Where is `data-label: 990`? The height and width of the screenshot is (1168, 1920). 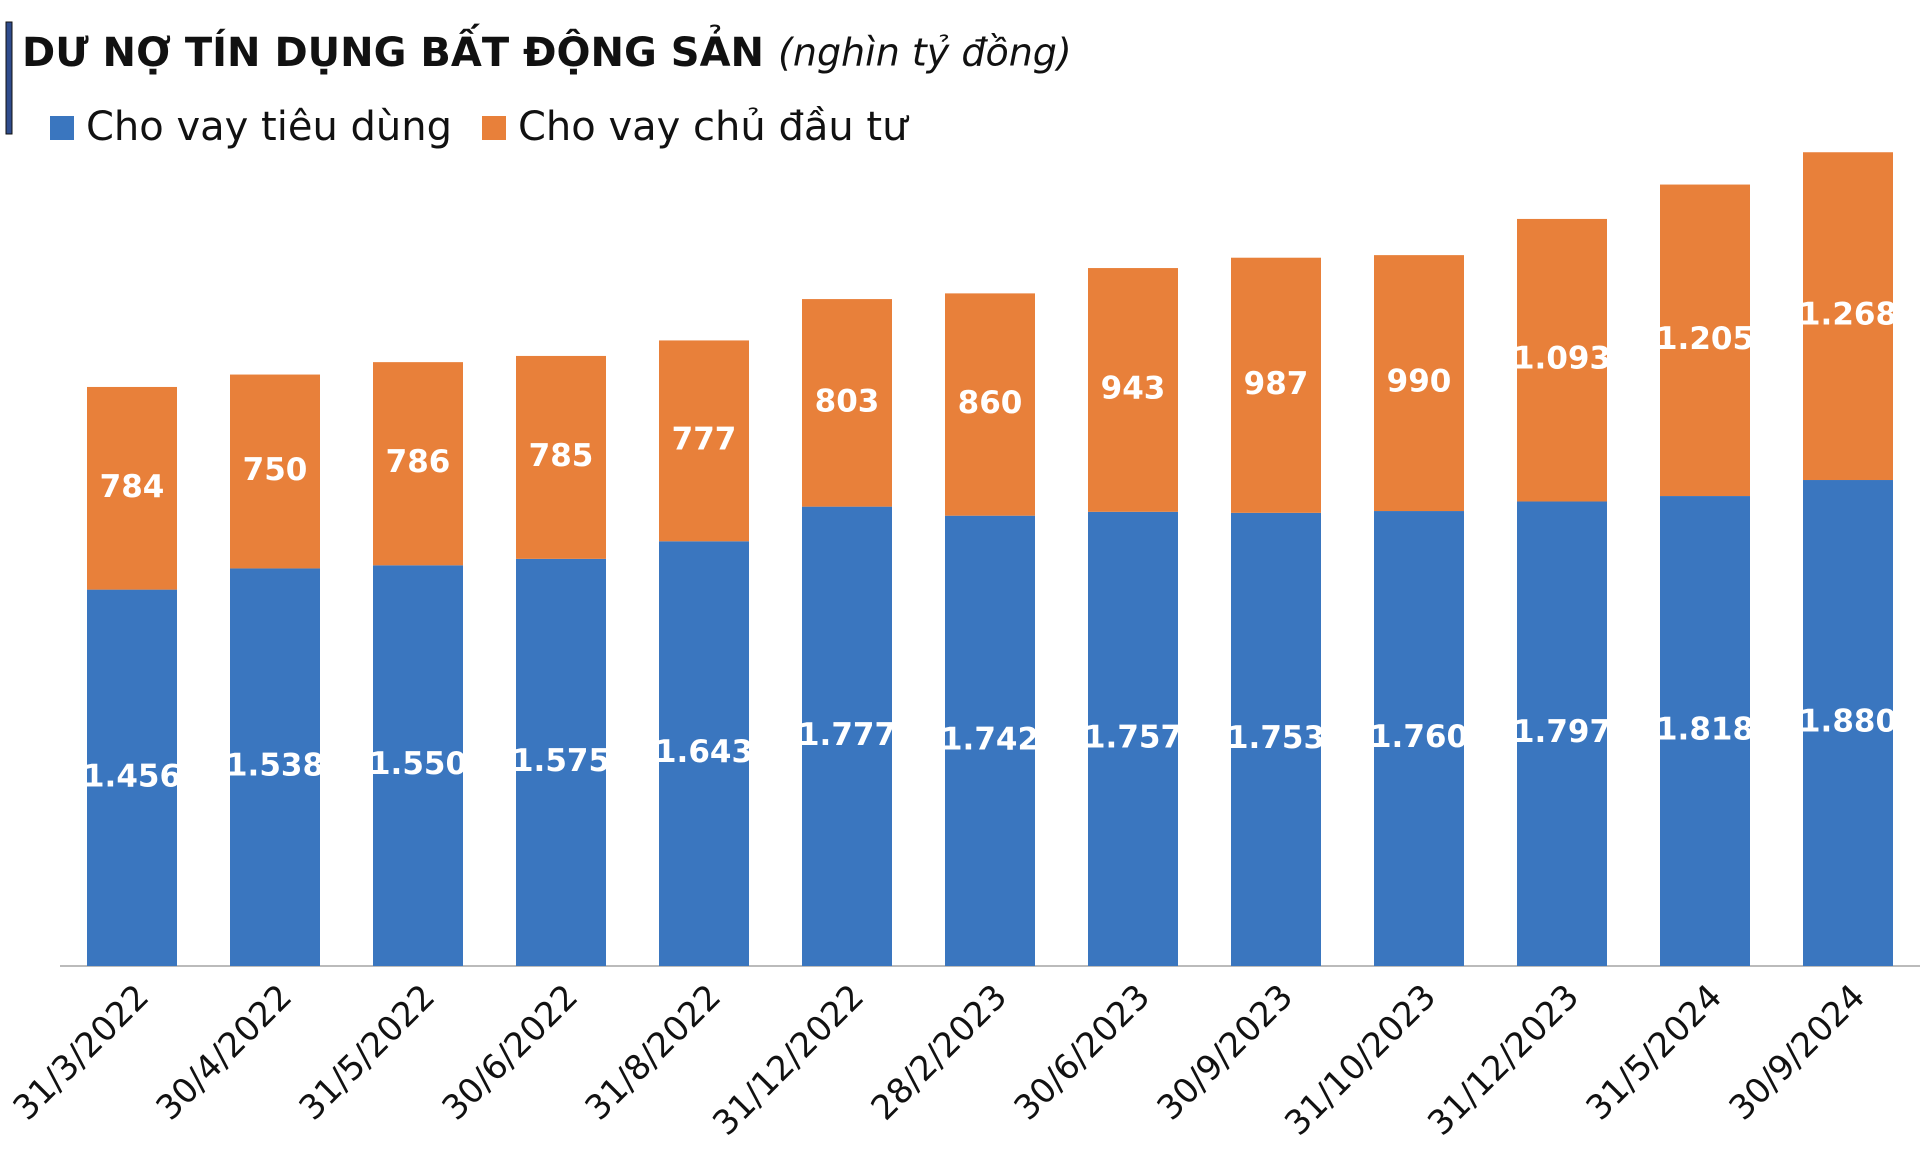 data-label: 990 is located at coordinates (1419, 382).